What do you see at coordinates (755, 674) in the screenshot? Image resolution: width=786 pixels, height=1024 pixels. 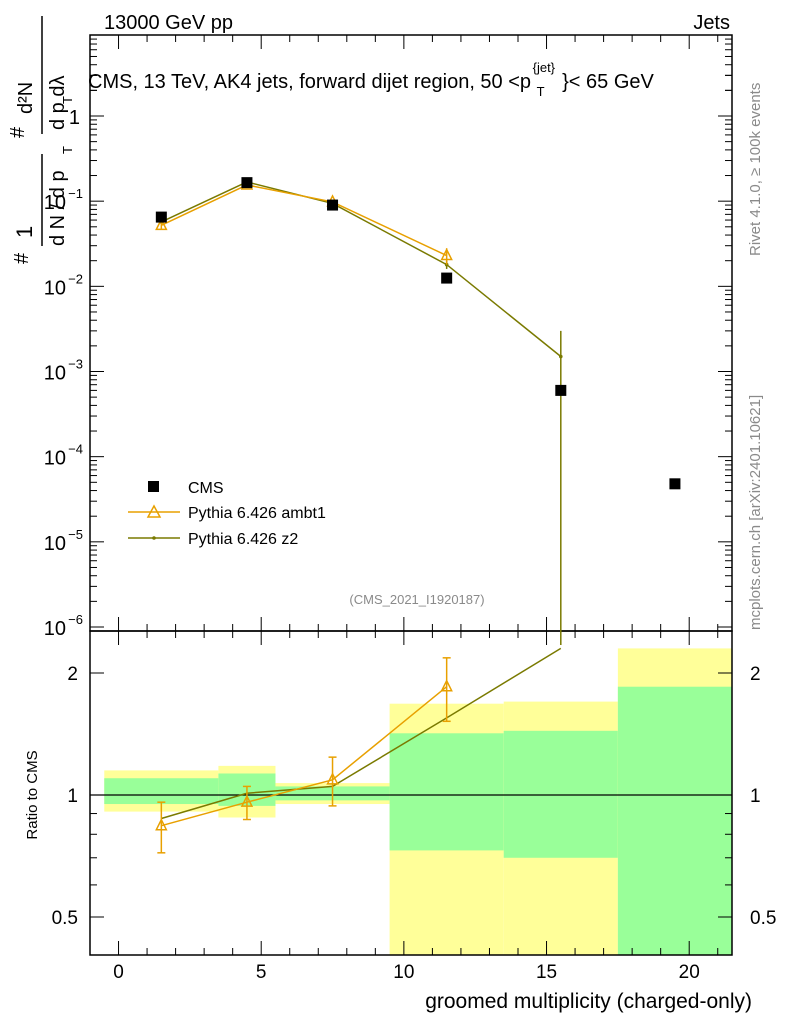 I see `ratio-y-tick-label-right: 2` at bounding box center [755, 674].